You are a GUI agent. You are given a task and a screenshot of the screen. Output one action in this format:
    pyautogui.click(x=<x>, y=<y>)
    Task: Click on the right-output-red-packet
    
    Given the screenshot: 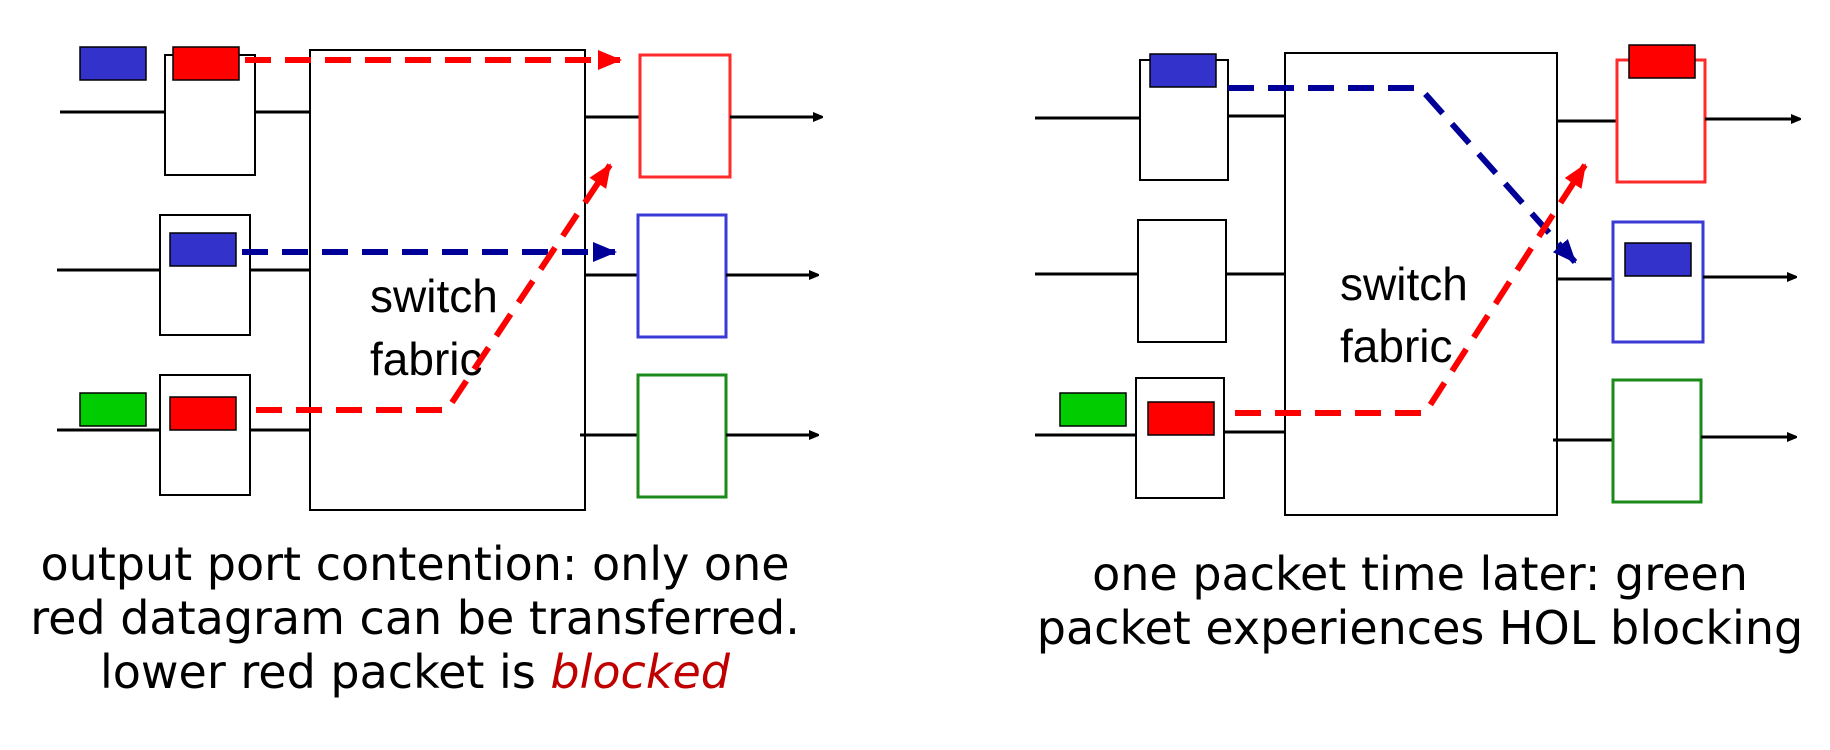 What is the action you would take?
    pyautogui.click(x=1662, y=61)
    